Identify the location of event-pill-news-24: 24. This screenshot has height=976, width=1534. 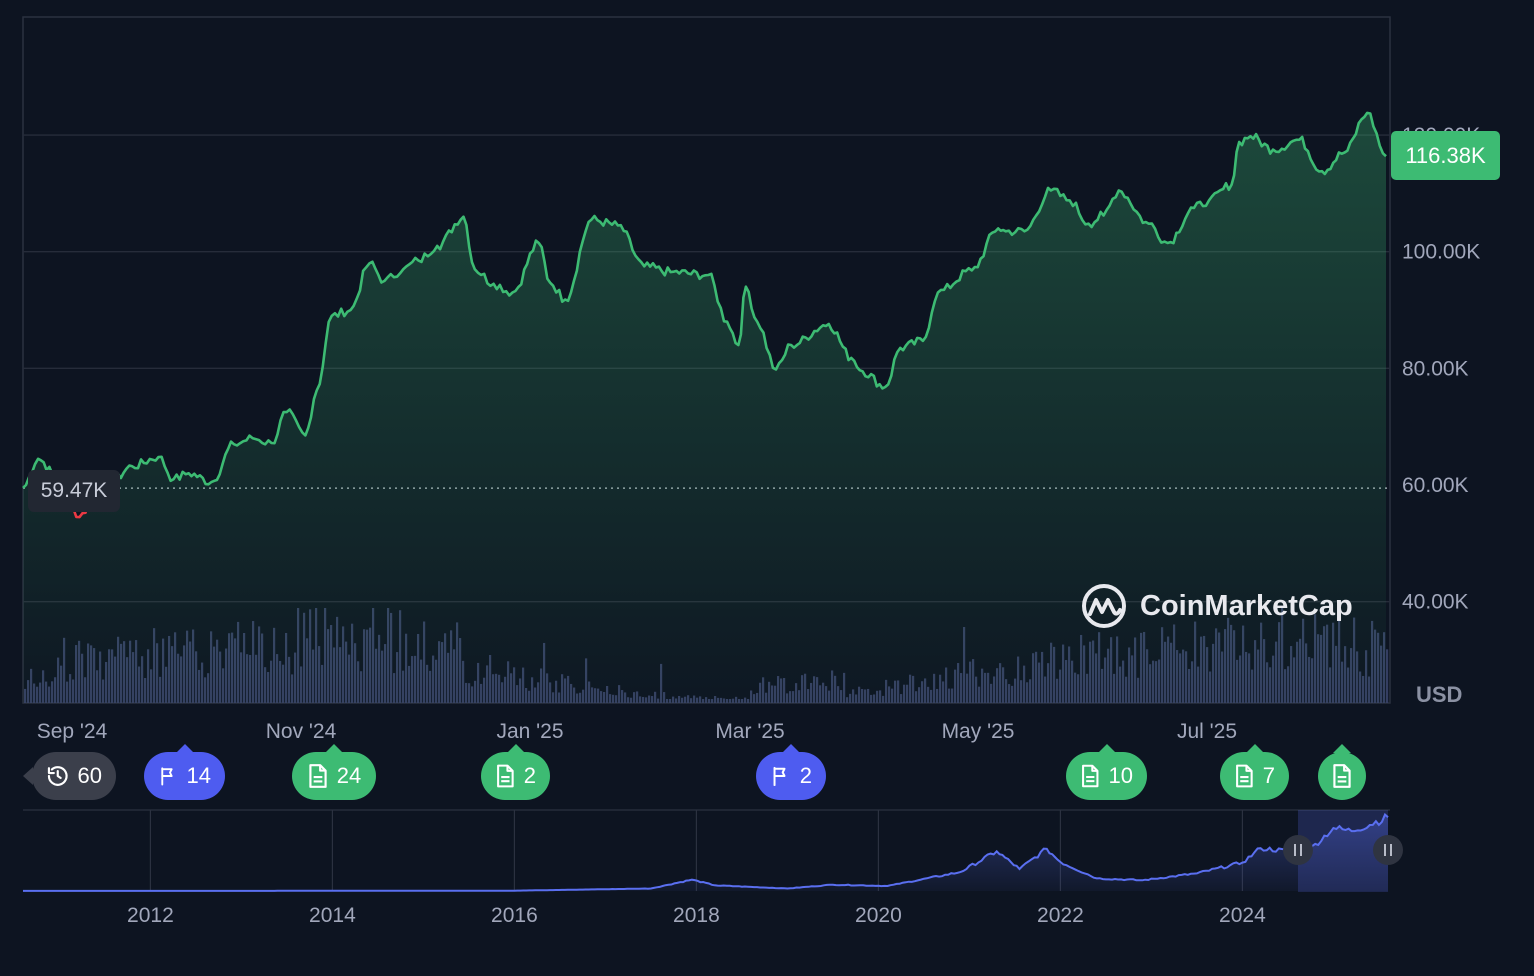
(334, 772).